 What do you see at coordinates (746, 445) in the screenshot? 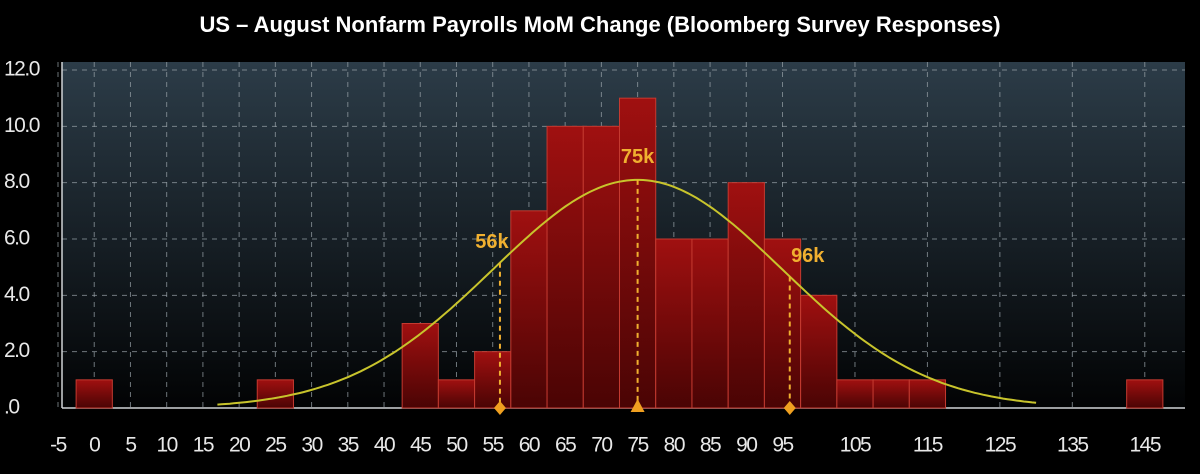
I see `x-tick-label: 90` at bounding box center [746, 445].